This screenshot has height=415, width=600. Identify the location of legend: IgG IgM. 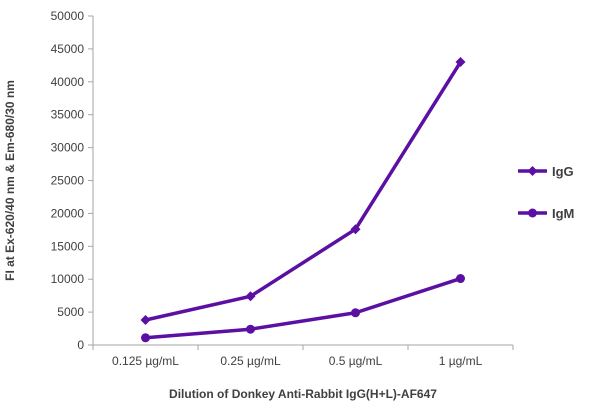
(546, 192).